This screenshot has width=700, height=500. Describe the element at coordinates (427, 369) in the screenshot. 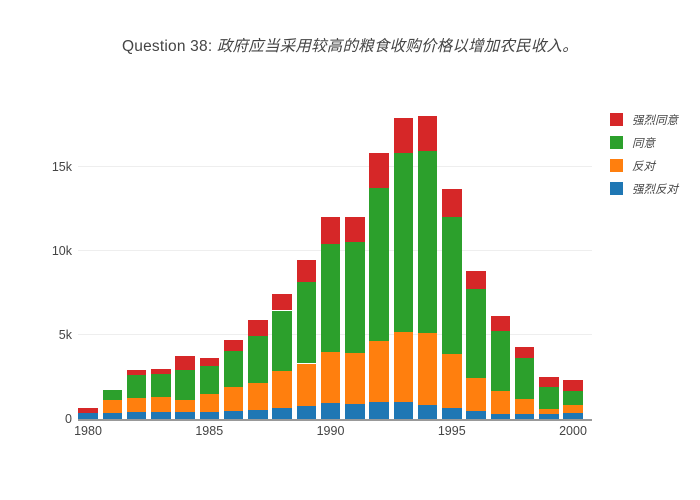

I see `bar-1994-orange` at that location.